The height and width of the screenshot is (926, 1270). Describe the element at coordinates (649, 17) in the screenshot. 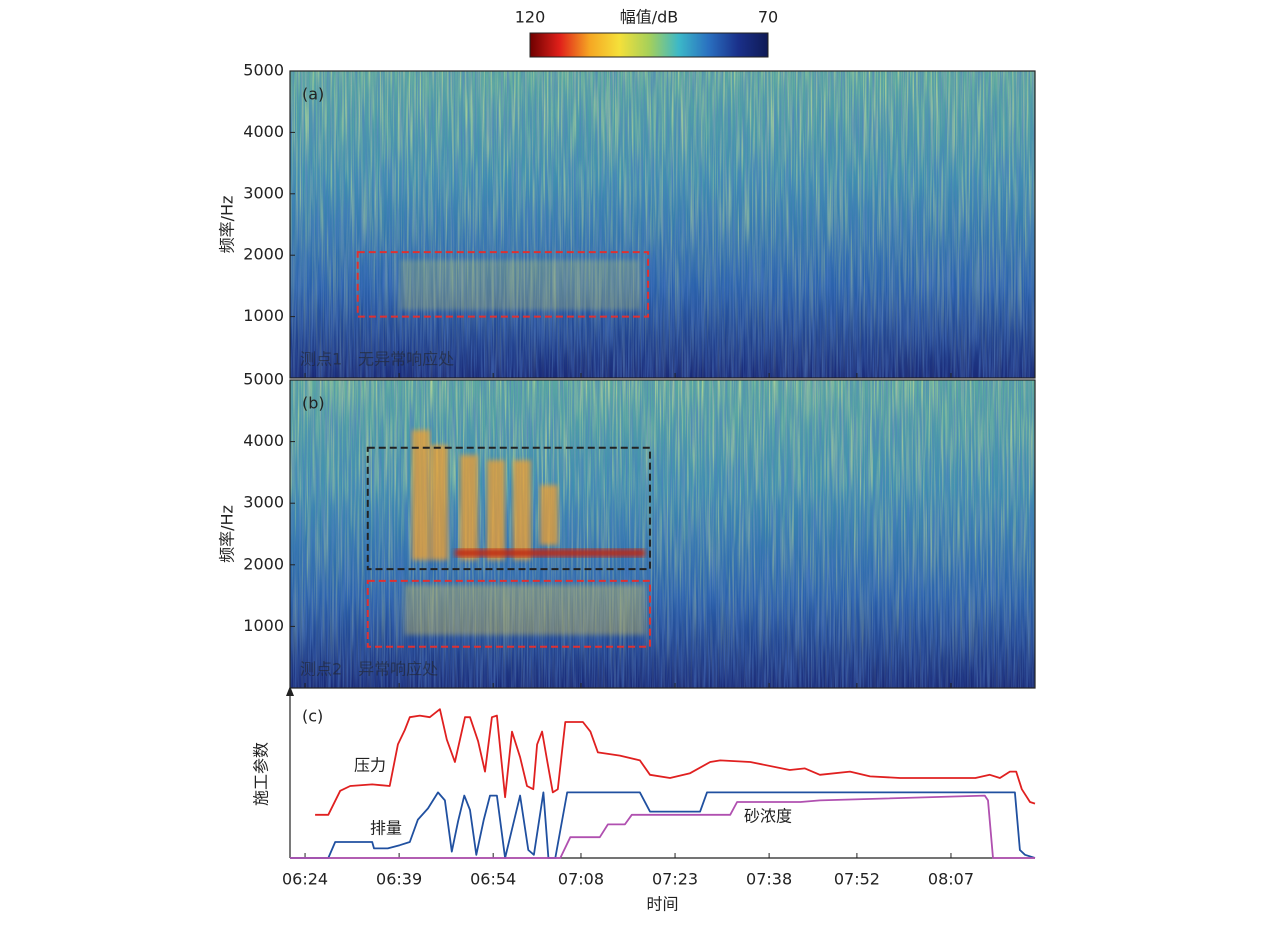

I see `colorbar-label: 幅值/dB` at that location.